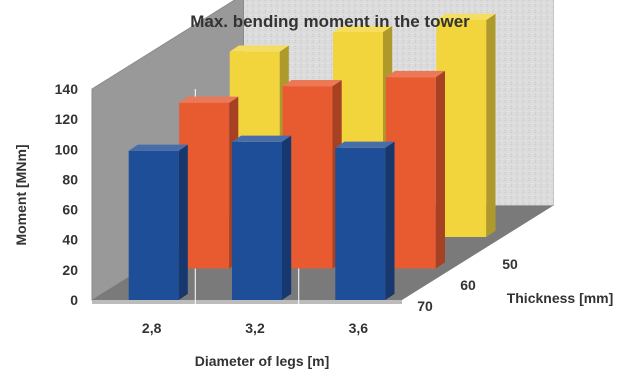 This screenshot has height=372, width=632. Describe the element at coordinates (67, 89) in the screenshot. I see `y-tick-label: 140` at that location.